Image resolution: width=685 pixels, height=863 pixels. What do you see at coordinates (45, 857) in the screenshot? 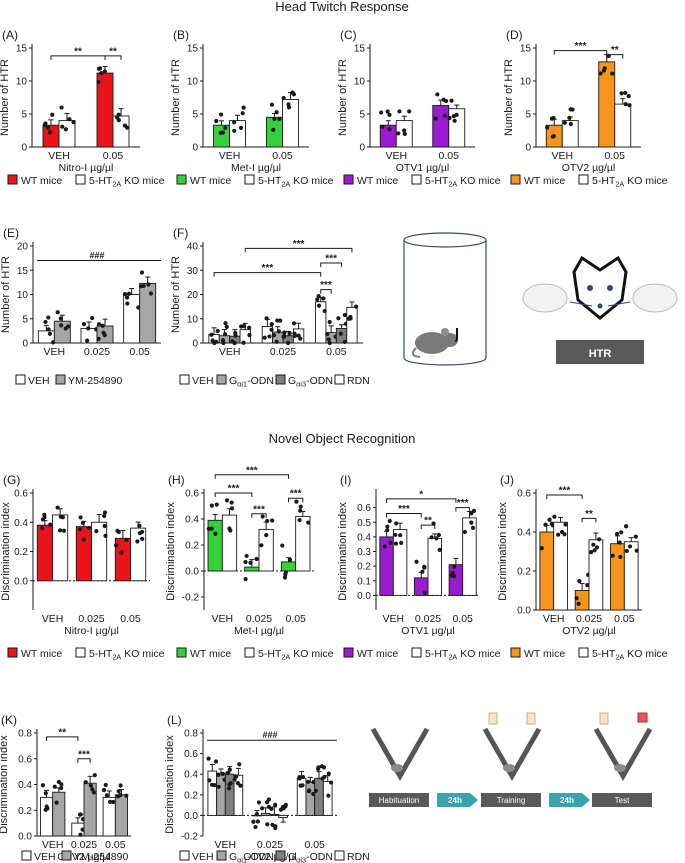
I see `legend-label: VEH` at bounding box center [45, 857].